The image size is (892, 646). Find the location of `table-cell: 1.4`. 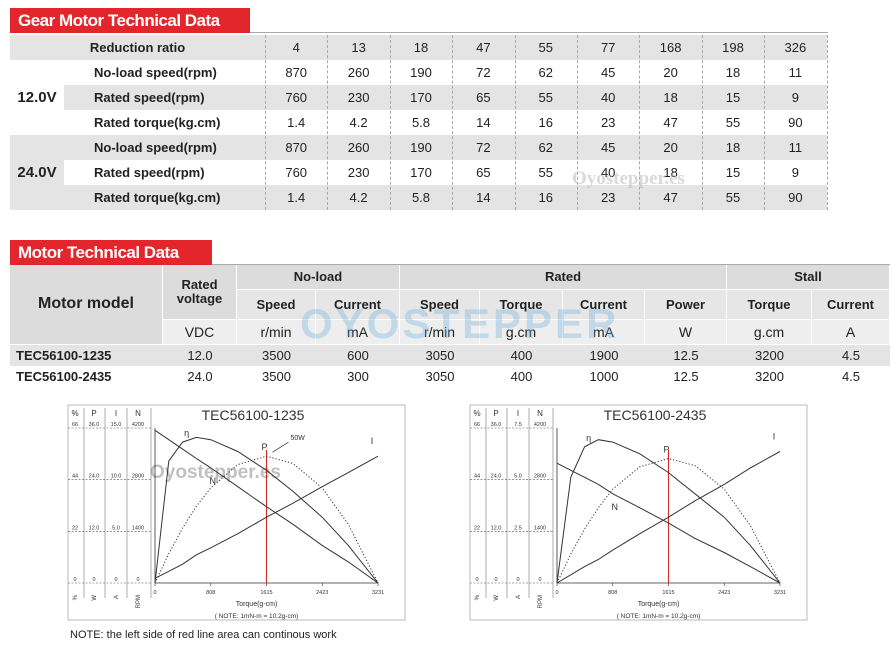

table-cell: 1.4 is located at coordinates (296, 197).